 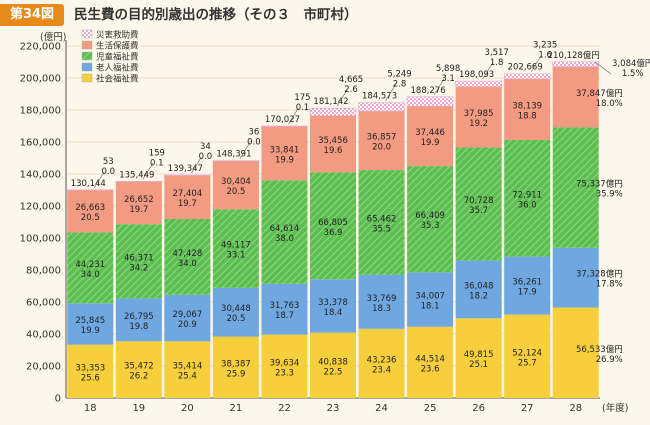 I want to click on disaster-percent-label: 2.6, so click(x=351, y=90).